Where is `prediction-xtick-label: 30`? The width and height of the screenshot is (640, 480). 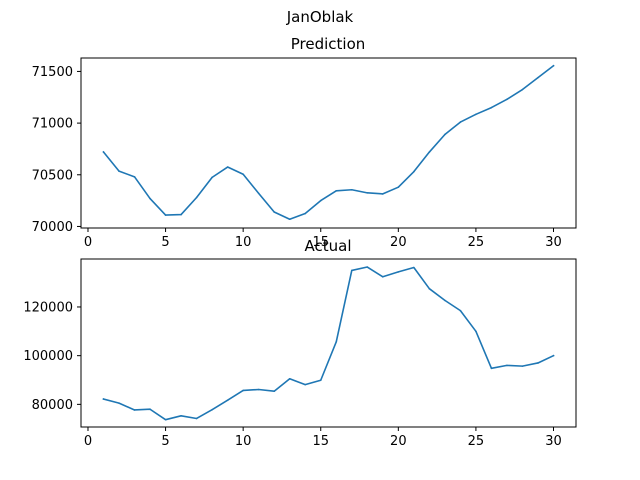
prediction-xtick-label: 30 is located at coordinates (553, 242).